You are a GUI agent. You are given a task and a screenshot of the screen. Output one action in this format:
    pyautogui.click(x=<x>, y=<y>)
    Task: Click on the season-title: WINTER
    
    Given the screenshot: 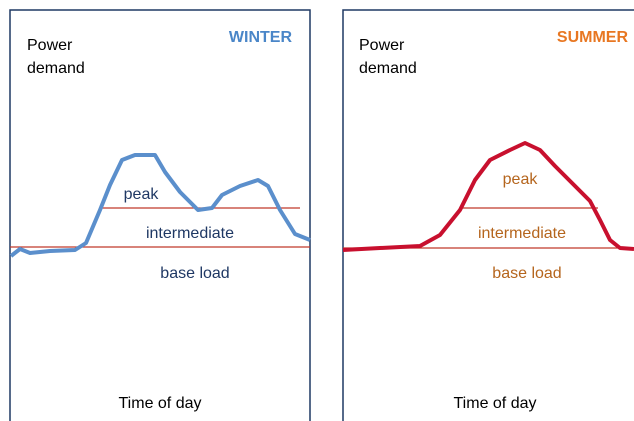 What is the action you would take?
    pyautogui.click(x=261, y=37)
    